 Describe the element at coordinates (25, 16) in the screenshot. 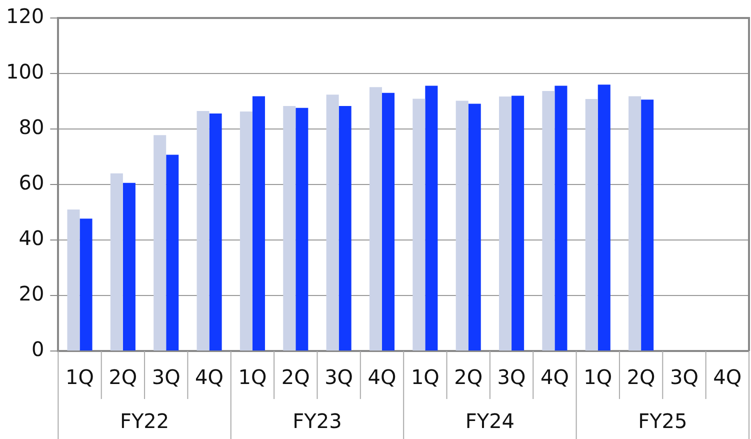

I see `y-tick-label: 120` at that location.